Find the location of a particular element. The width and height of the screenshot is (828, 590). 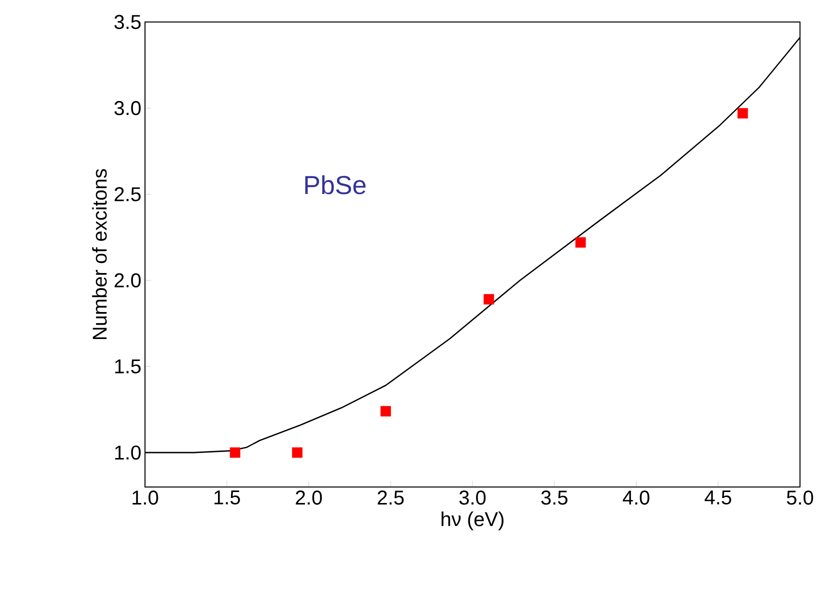

x-tick-label: 3.0 is located at coordinates (472, 497).